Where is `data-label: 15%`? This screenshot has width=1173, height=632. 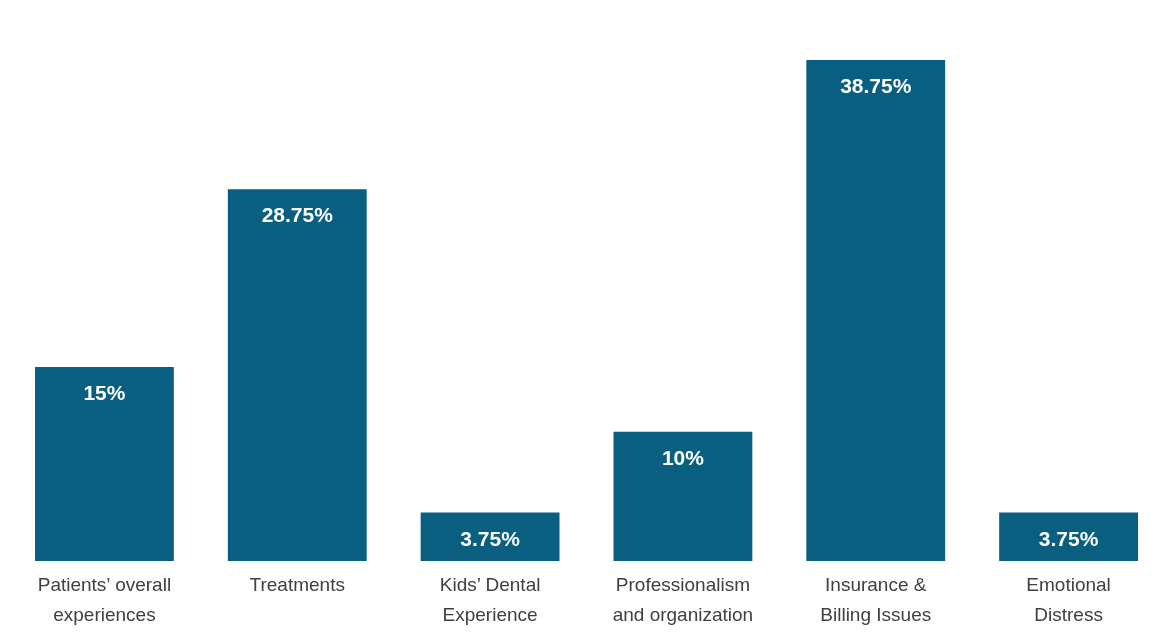
data-label: 15% is located at coordinates (104, 393).